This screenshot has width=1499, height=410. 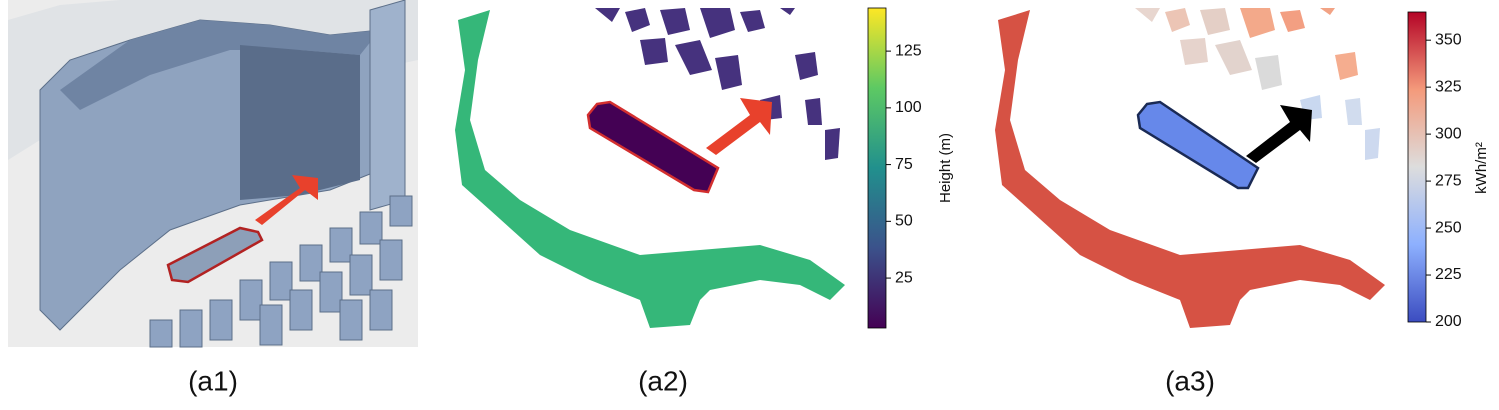 I want to click on tick-label: 125, so click(x=908, y=50).